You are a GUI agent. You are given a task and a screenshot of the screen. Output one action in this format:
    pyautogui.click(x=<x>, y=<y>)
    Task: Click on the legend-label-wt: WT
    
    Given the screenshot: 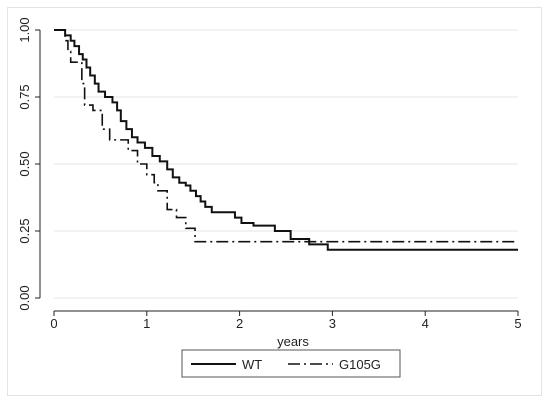 What is the action you would take?
    pyautogui.click(x=252, y=364)
    